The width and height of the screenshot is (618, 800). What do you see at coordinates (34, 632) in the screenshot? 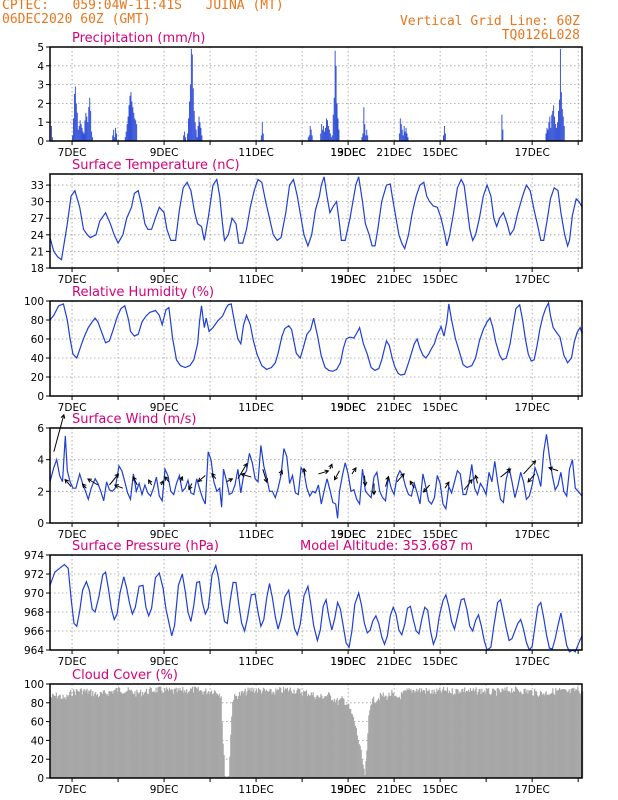
I see `y-tick-label: 966` at bounding box center [34, 632].